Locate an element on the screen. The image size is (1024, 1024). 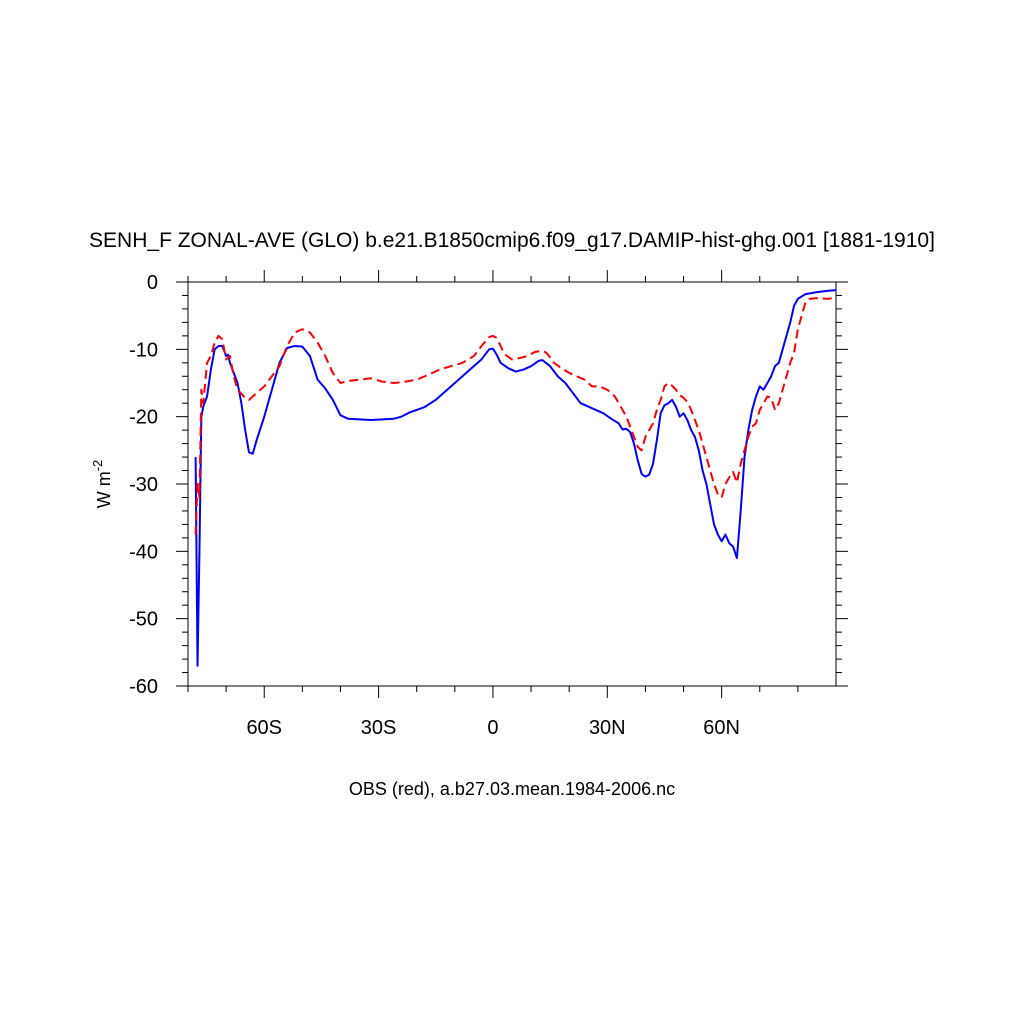
y-tick-label: -20 is located at coordinates (143, 418).